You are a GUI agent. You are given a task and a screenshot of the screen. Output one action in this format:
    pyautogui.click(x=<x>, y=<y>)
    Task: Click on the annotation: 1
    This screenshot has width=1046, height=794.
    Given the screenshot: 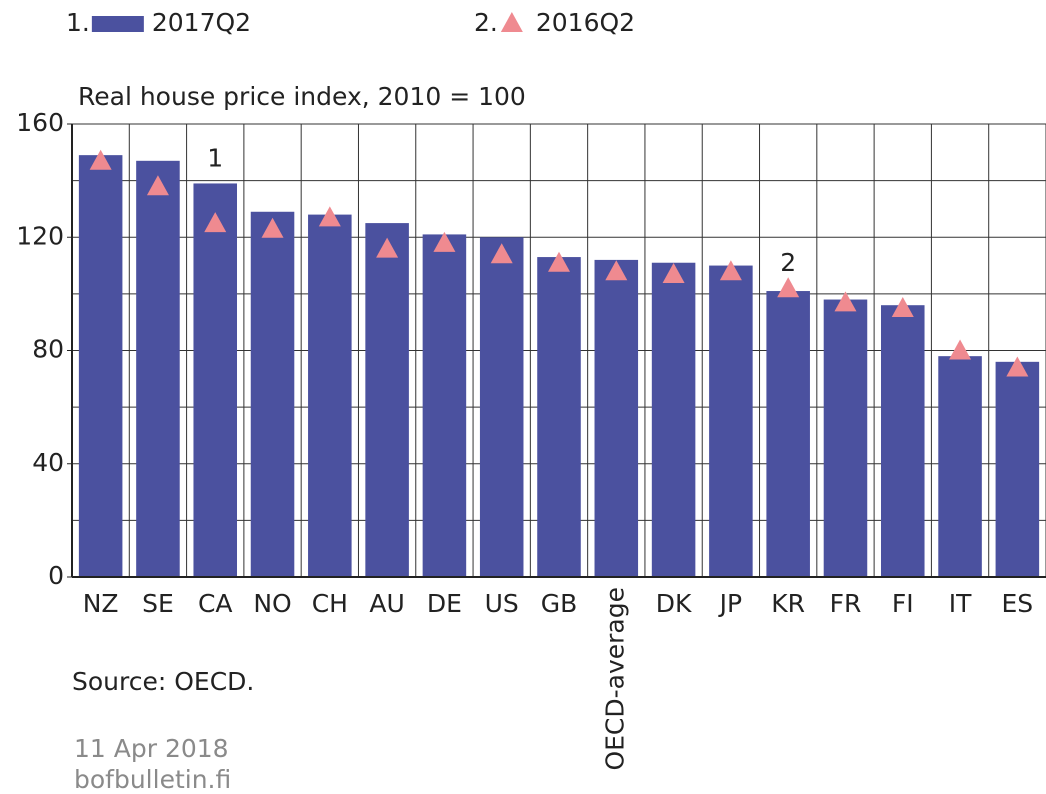 What is the action you would take?
    pyautogui.click(x=215, y=157)
    